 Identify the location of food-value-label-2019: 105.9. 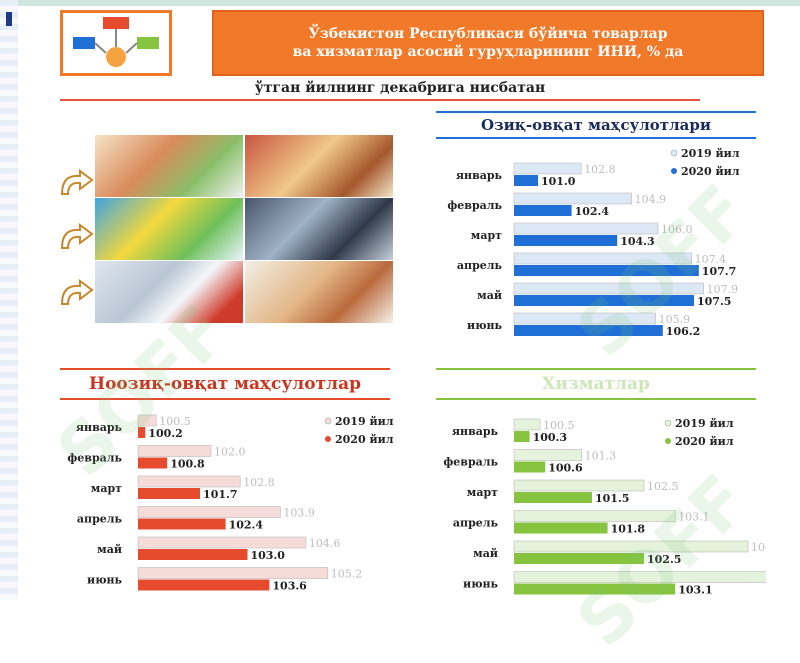
(675, 319).